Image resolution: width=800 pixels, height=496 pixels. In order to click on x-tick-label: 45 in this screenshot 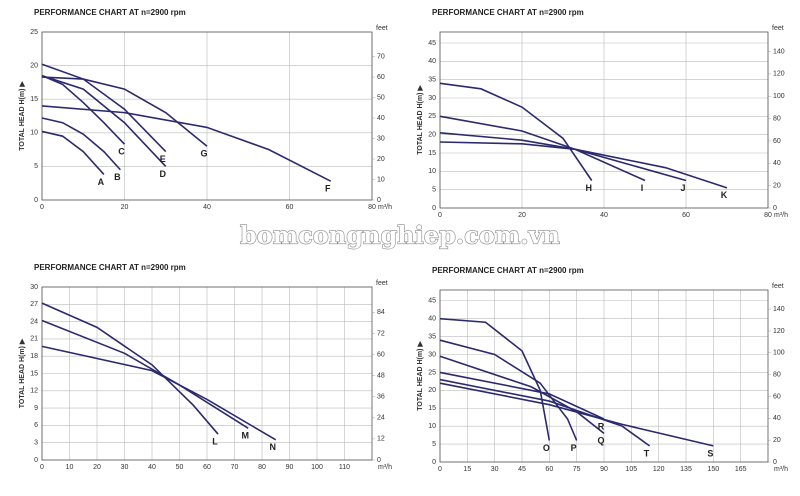, I will do `click(522, 469)`.